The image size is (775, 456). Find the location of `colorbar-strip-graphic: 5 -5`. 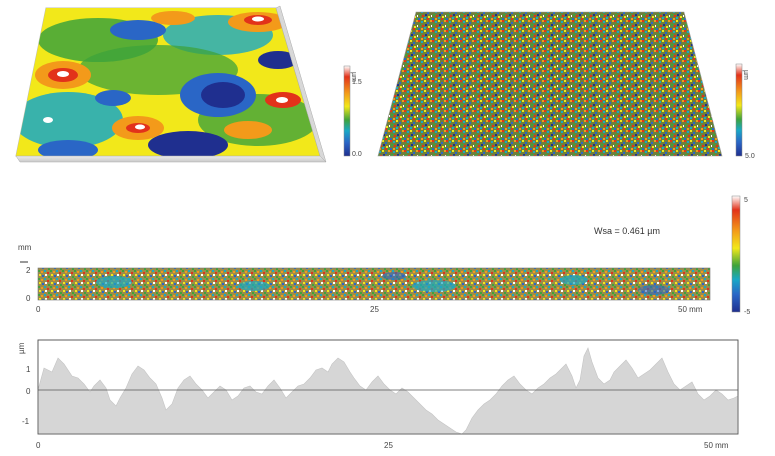

colorbar-strip-graphic: 5 -5 is located at coordinates (740, 255).